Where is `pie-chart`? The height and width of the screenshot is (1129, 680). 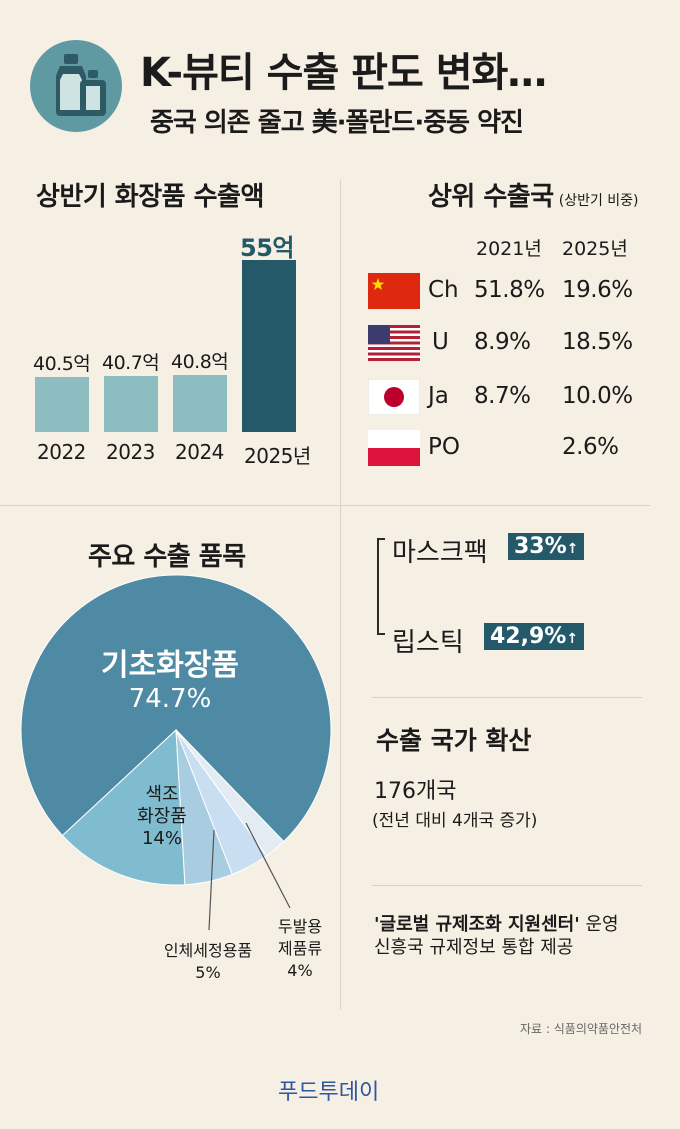
pie-chart is located at coordinates (176, 752).